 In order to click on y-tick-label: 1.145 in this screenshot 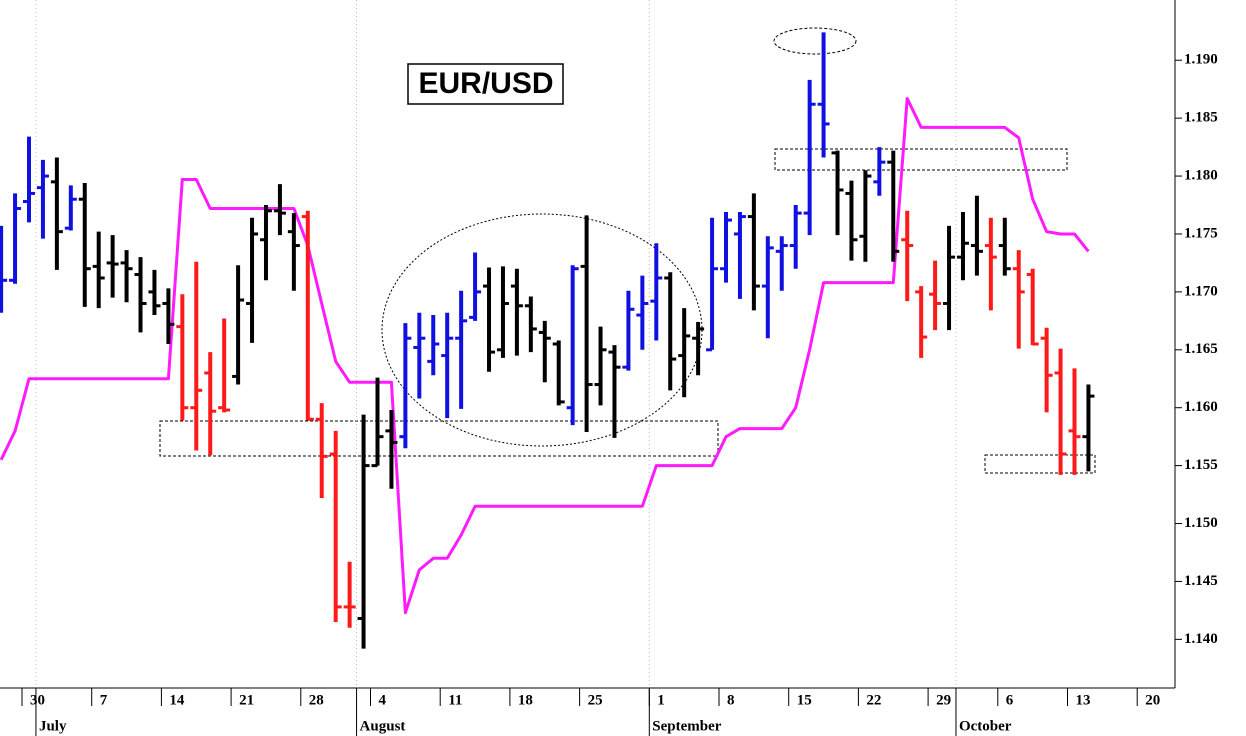, I will do `click(1201, 581)`.